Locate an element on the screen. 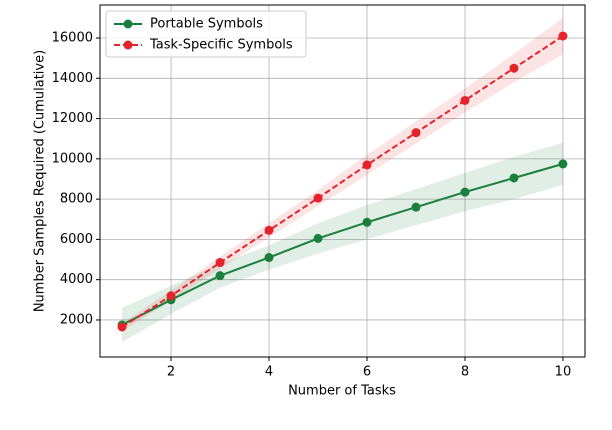 Image resolution: width=612 pixels, height=430 pixels. y-tick-label: 12000 is located at coordinates (72, 118).